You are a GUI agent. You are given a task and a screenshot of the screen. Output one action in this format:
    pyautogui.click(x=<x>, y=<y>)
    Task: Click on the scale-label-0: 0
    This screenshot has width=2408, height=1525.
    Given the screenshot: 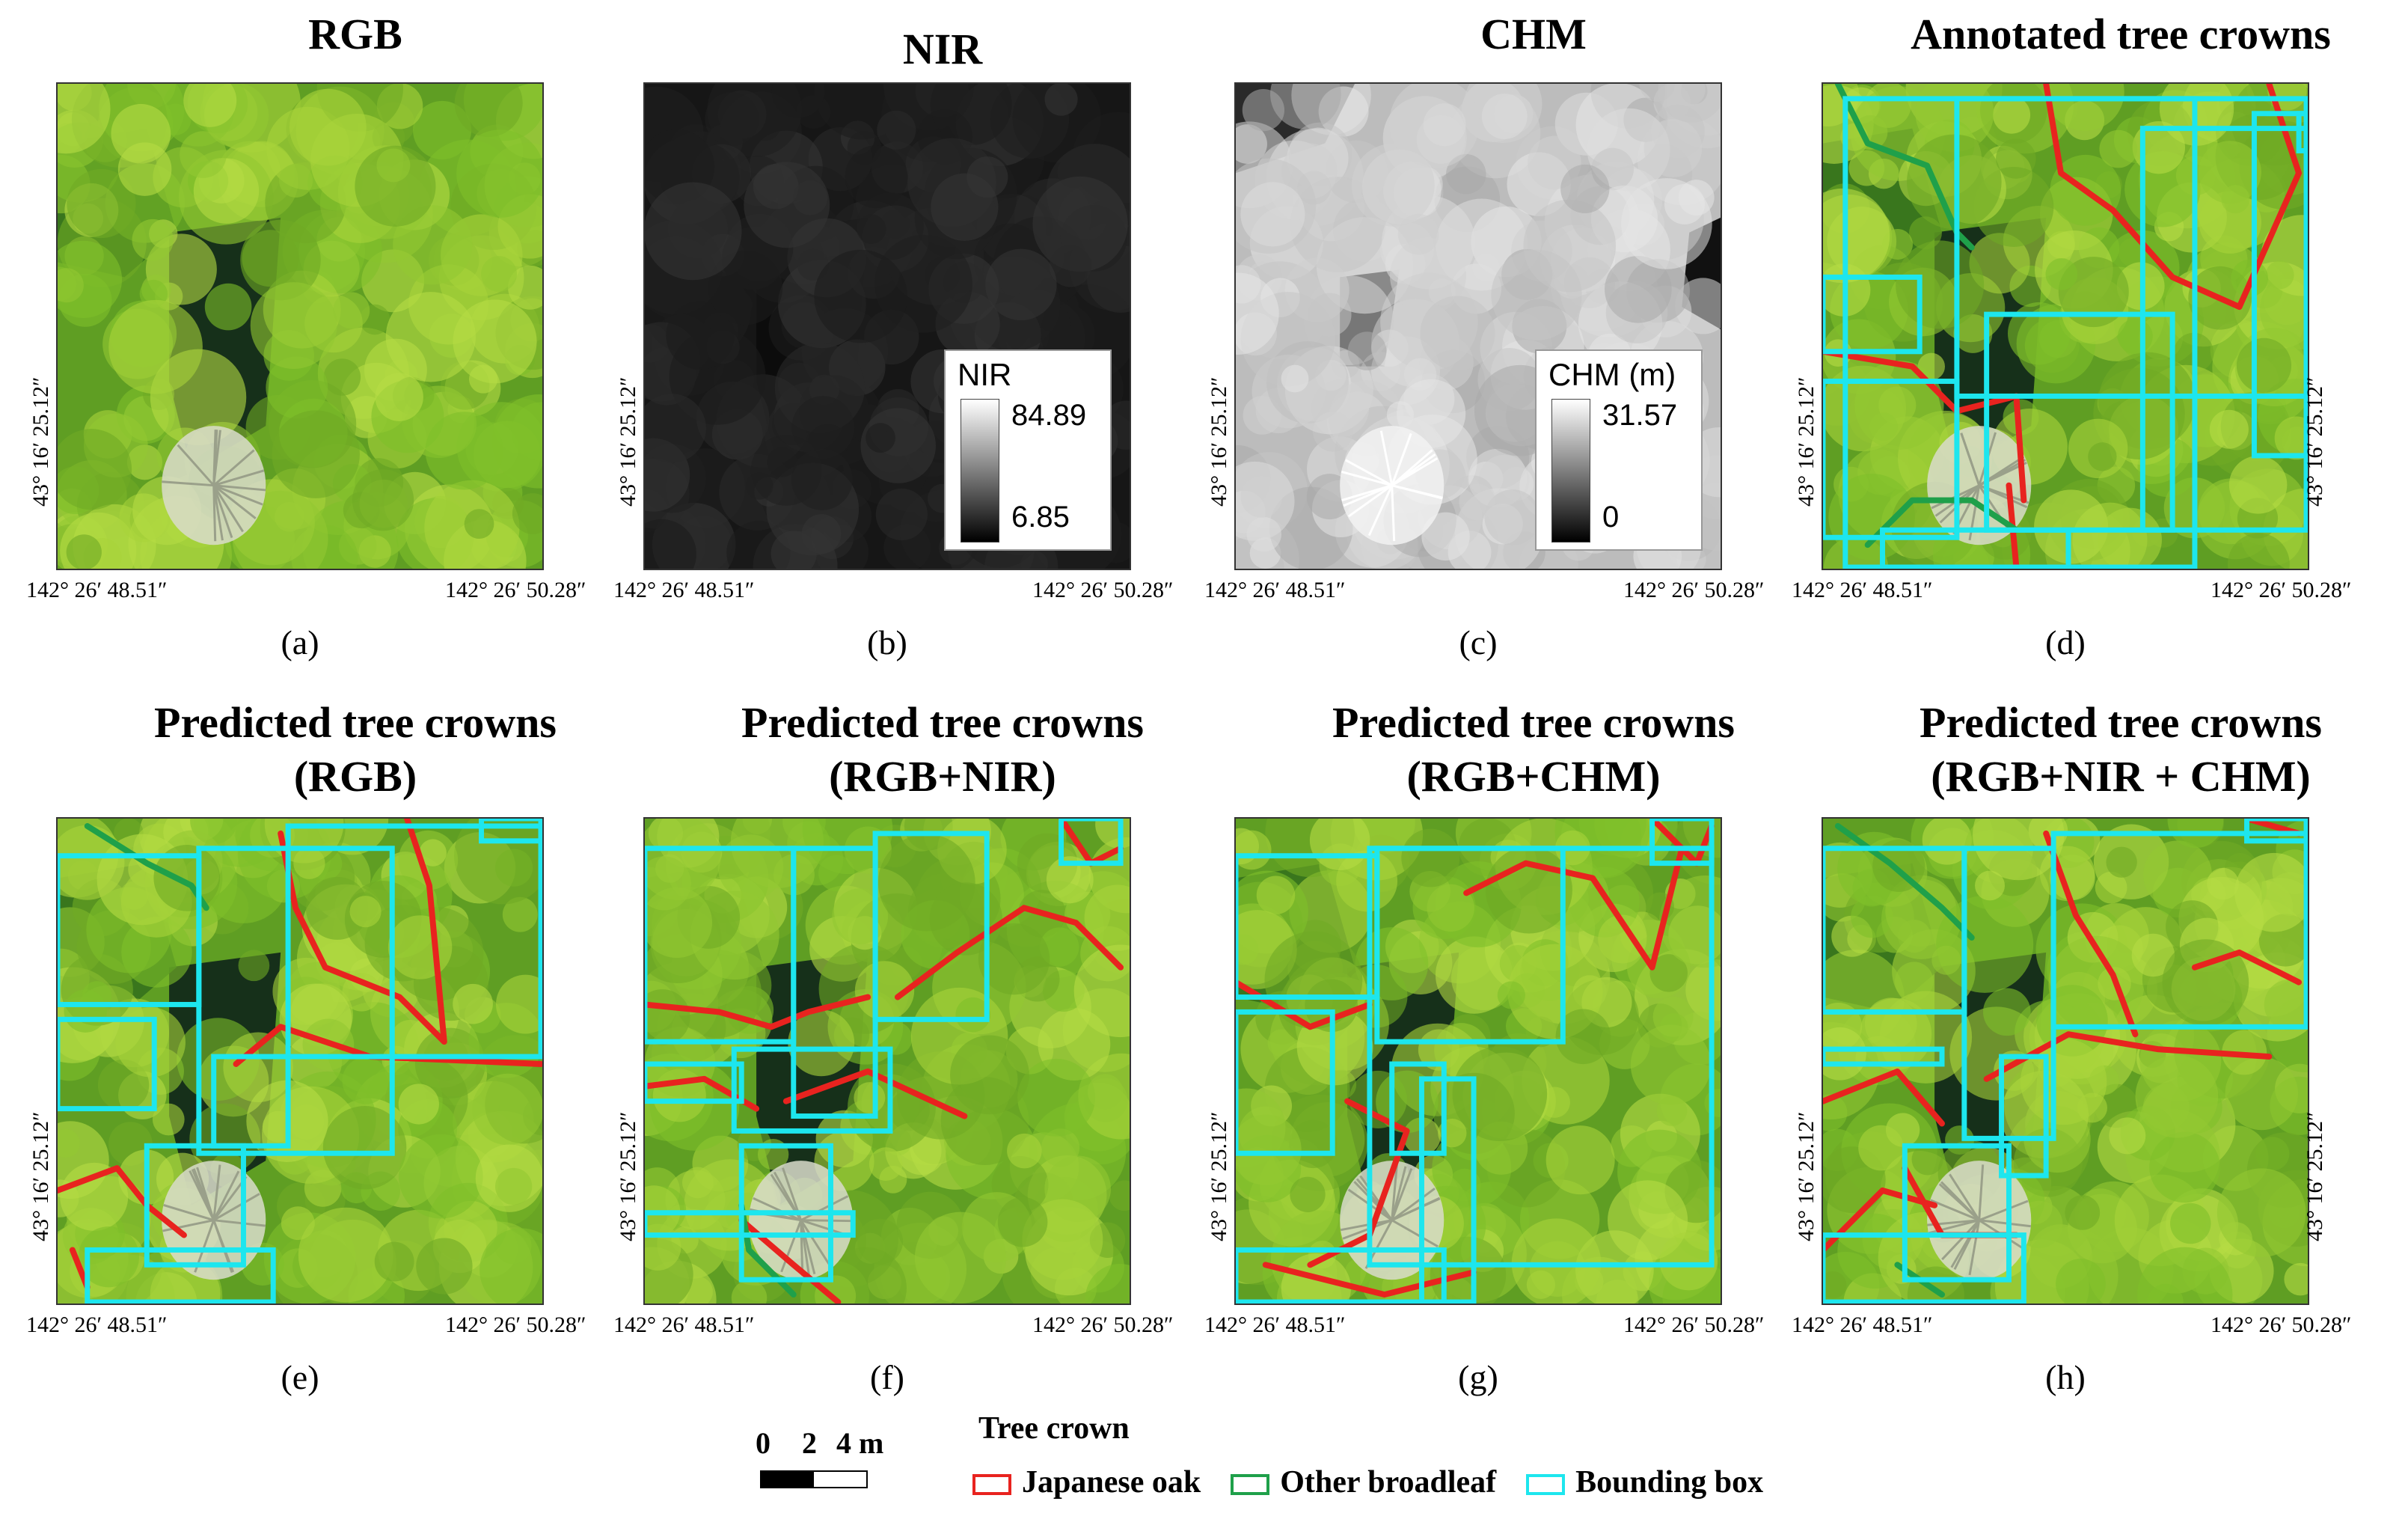 What is the action you would take?
    pyautogui.click(x=763, y=1443)
    